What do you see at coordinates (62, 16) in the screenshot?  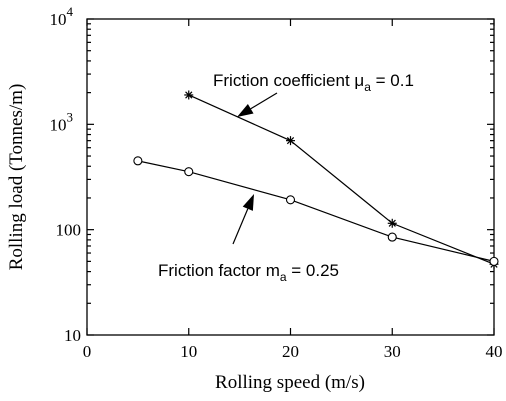 I see `y-tick-label: 10⁴` at bounding box center [62, 16].